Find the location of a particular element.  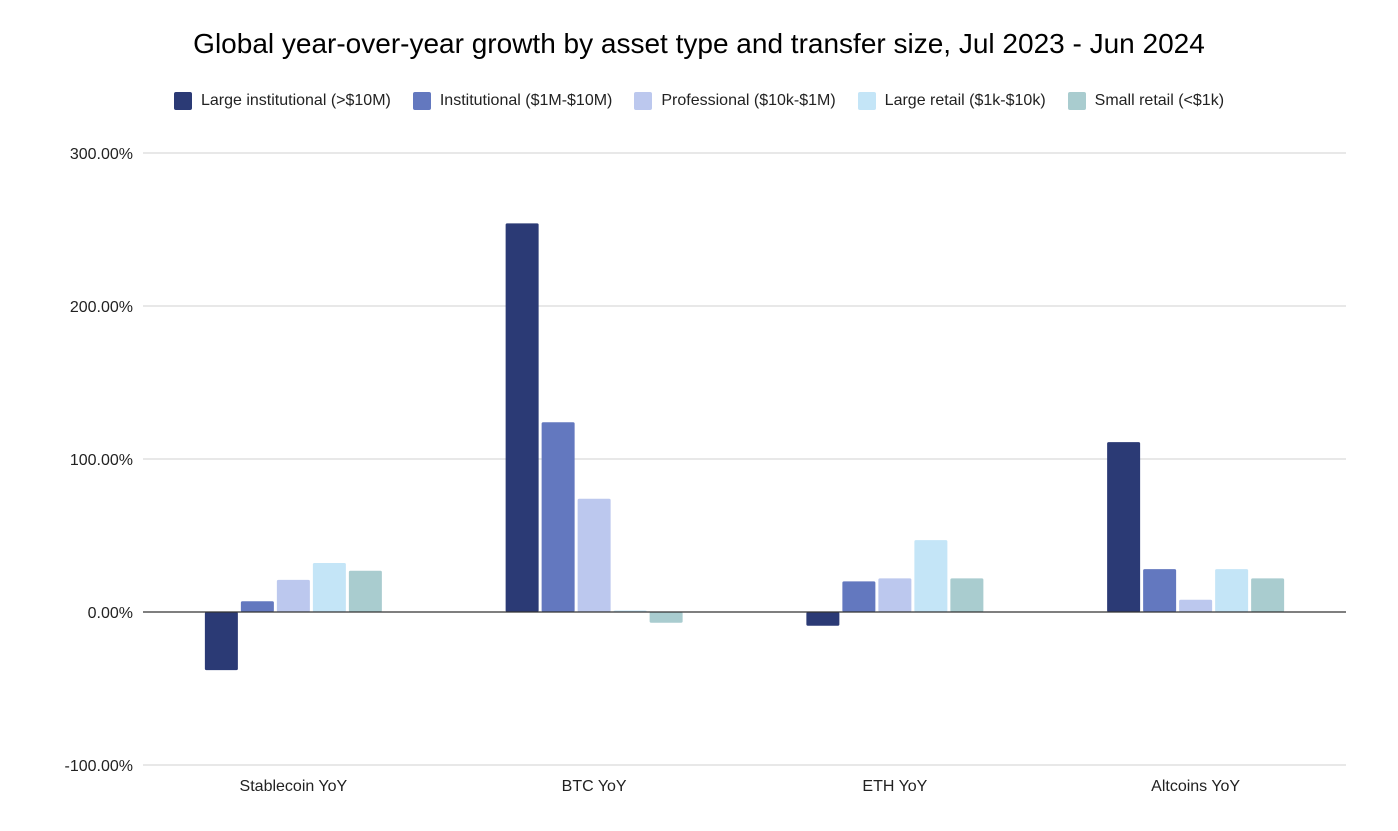

legend-item: Institutional ($1M-$10M) is located at coordinates (512, 101).